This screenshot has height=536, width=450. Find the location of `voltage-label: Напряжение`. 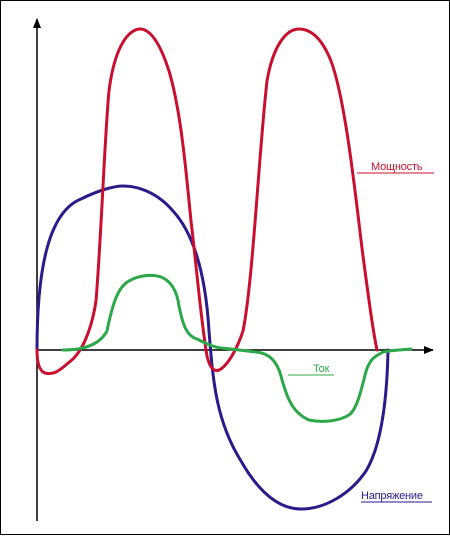

voltage-label: Напряжение is located at coordinates (392, 496).